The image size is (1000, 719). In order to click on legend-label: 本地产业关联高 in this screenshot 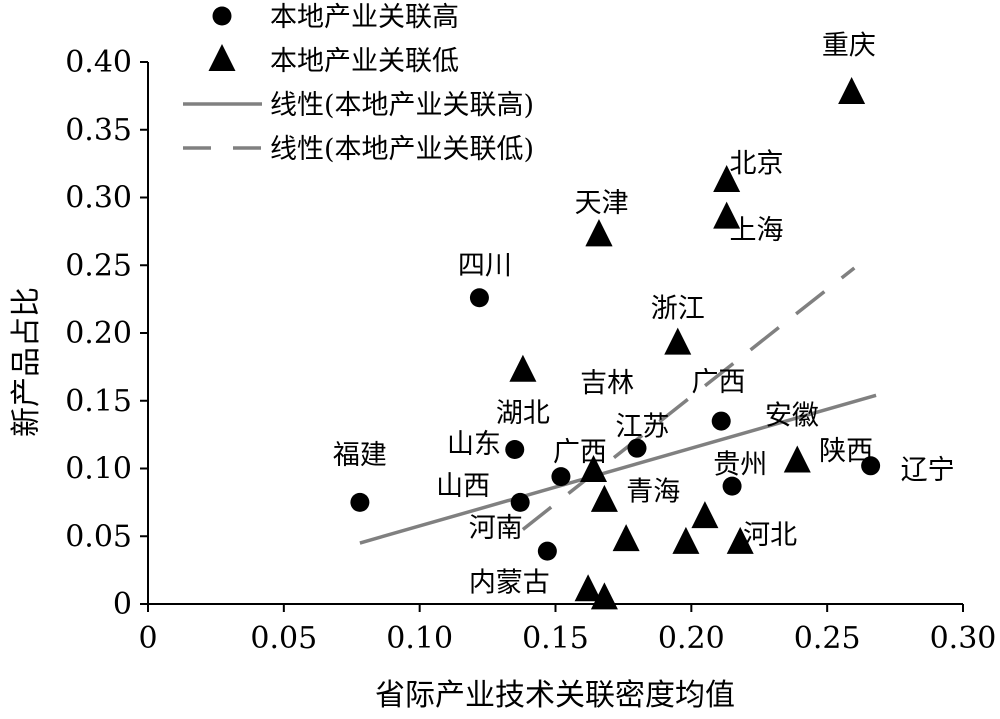, I will do `click(364, 17)`.